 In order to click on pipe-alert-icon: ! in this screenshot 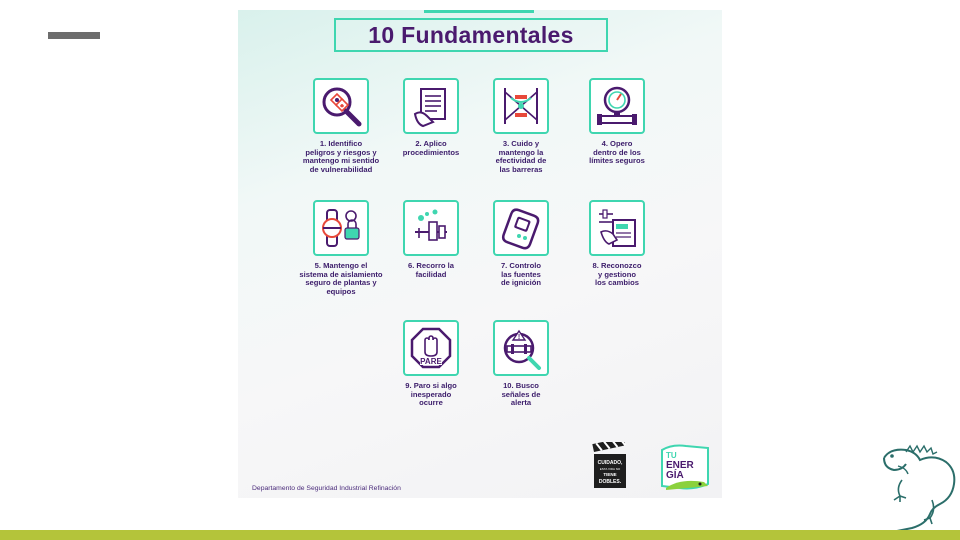, I will do `click(521, 348)`.